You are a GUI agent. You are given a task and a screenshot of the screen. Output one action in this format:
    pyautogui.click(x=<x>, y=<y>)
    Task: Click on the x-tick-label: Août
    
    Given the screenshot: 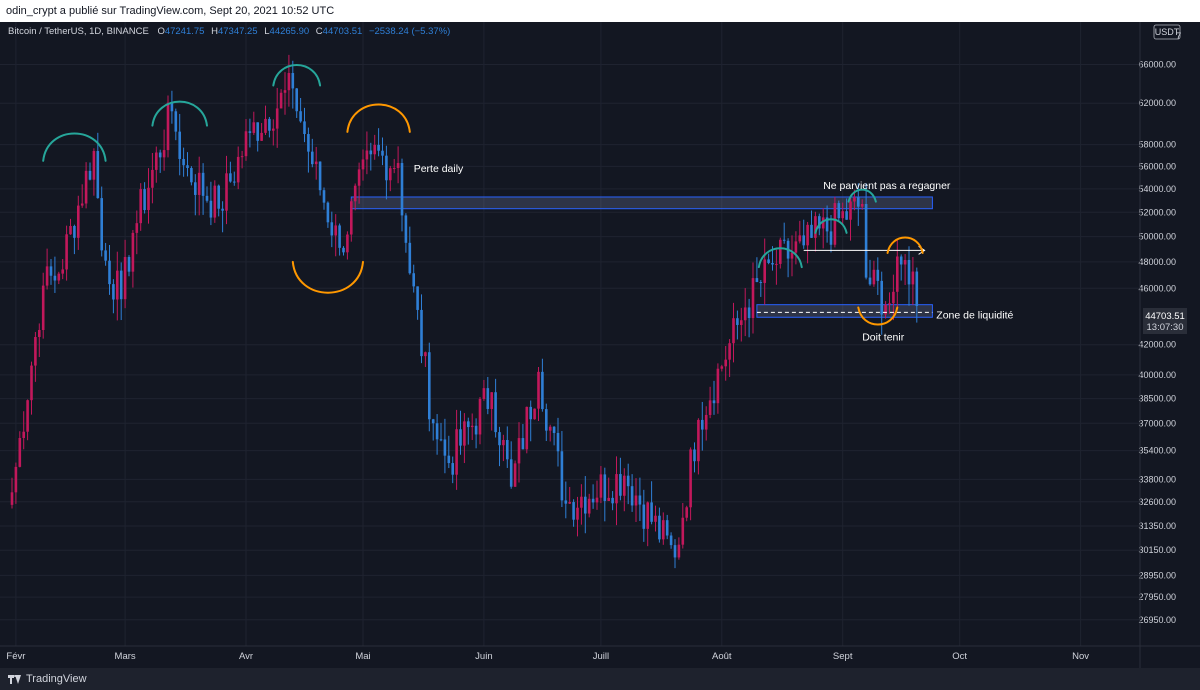 What is the action you would take?
    pyautogui.click(x=722, y=656)
    